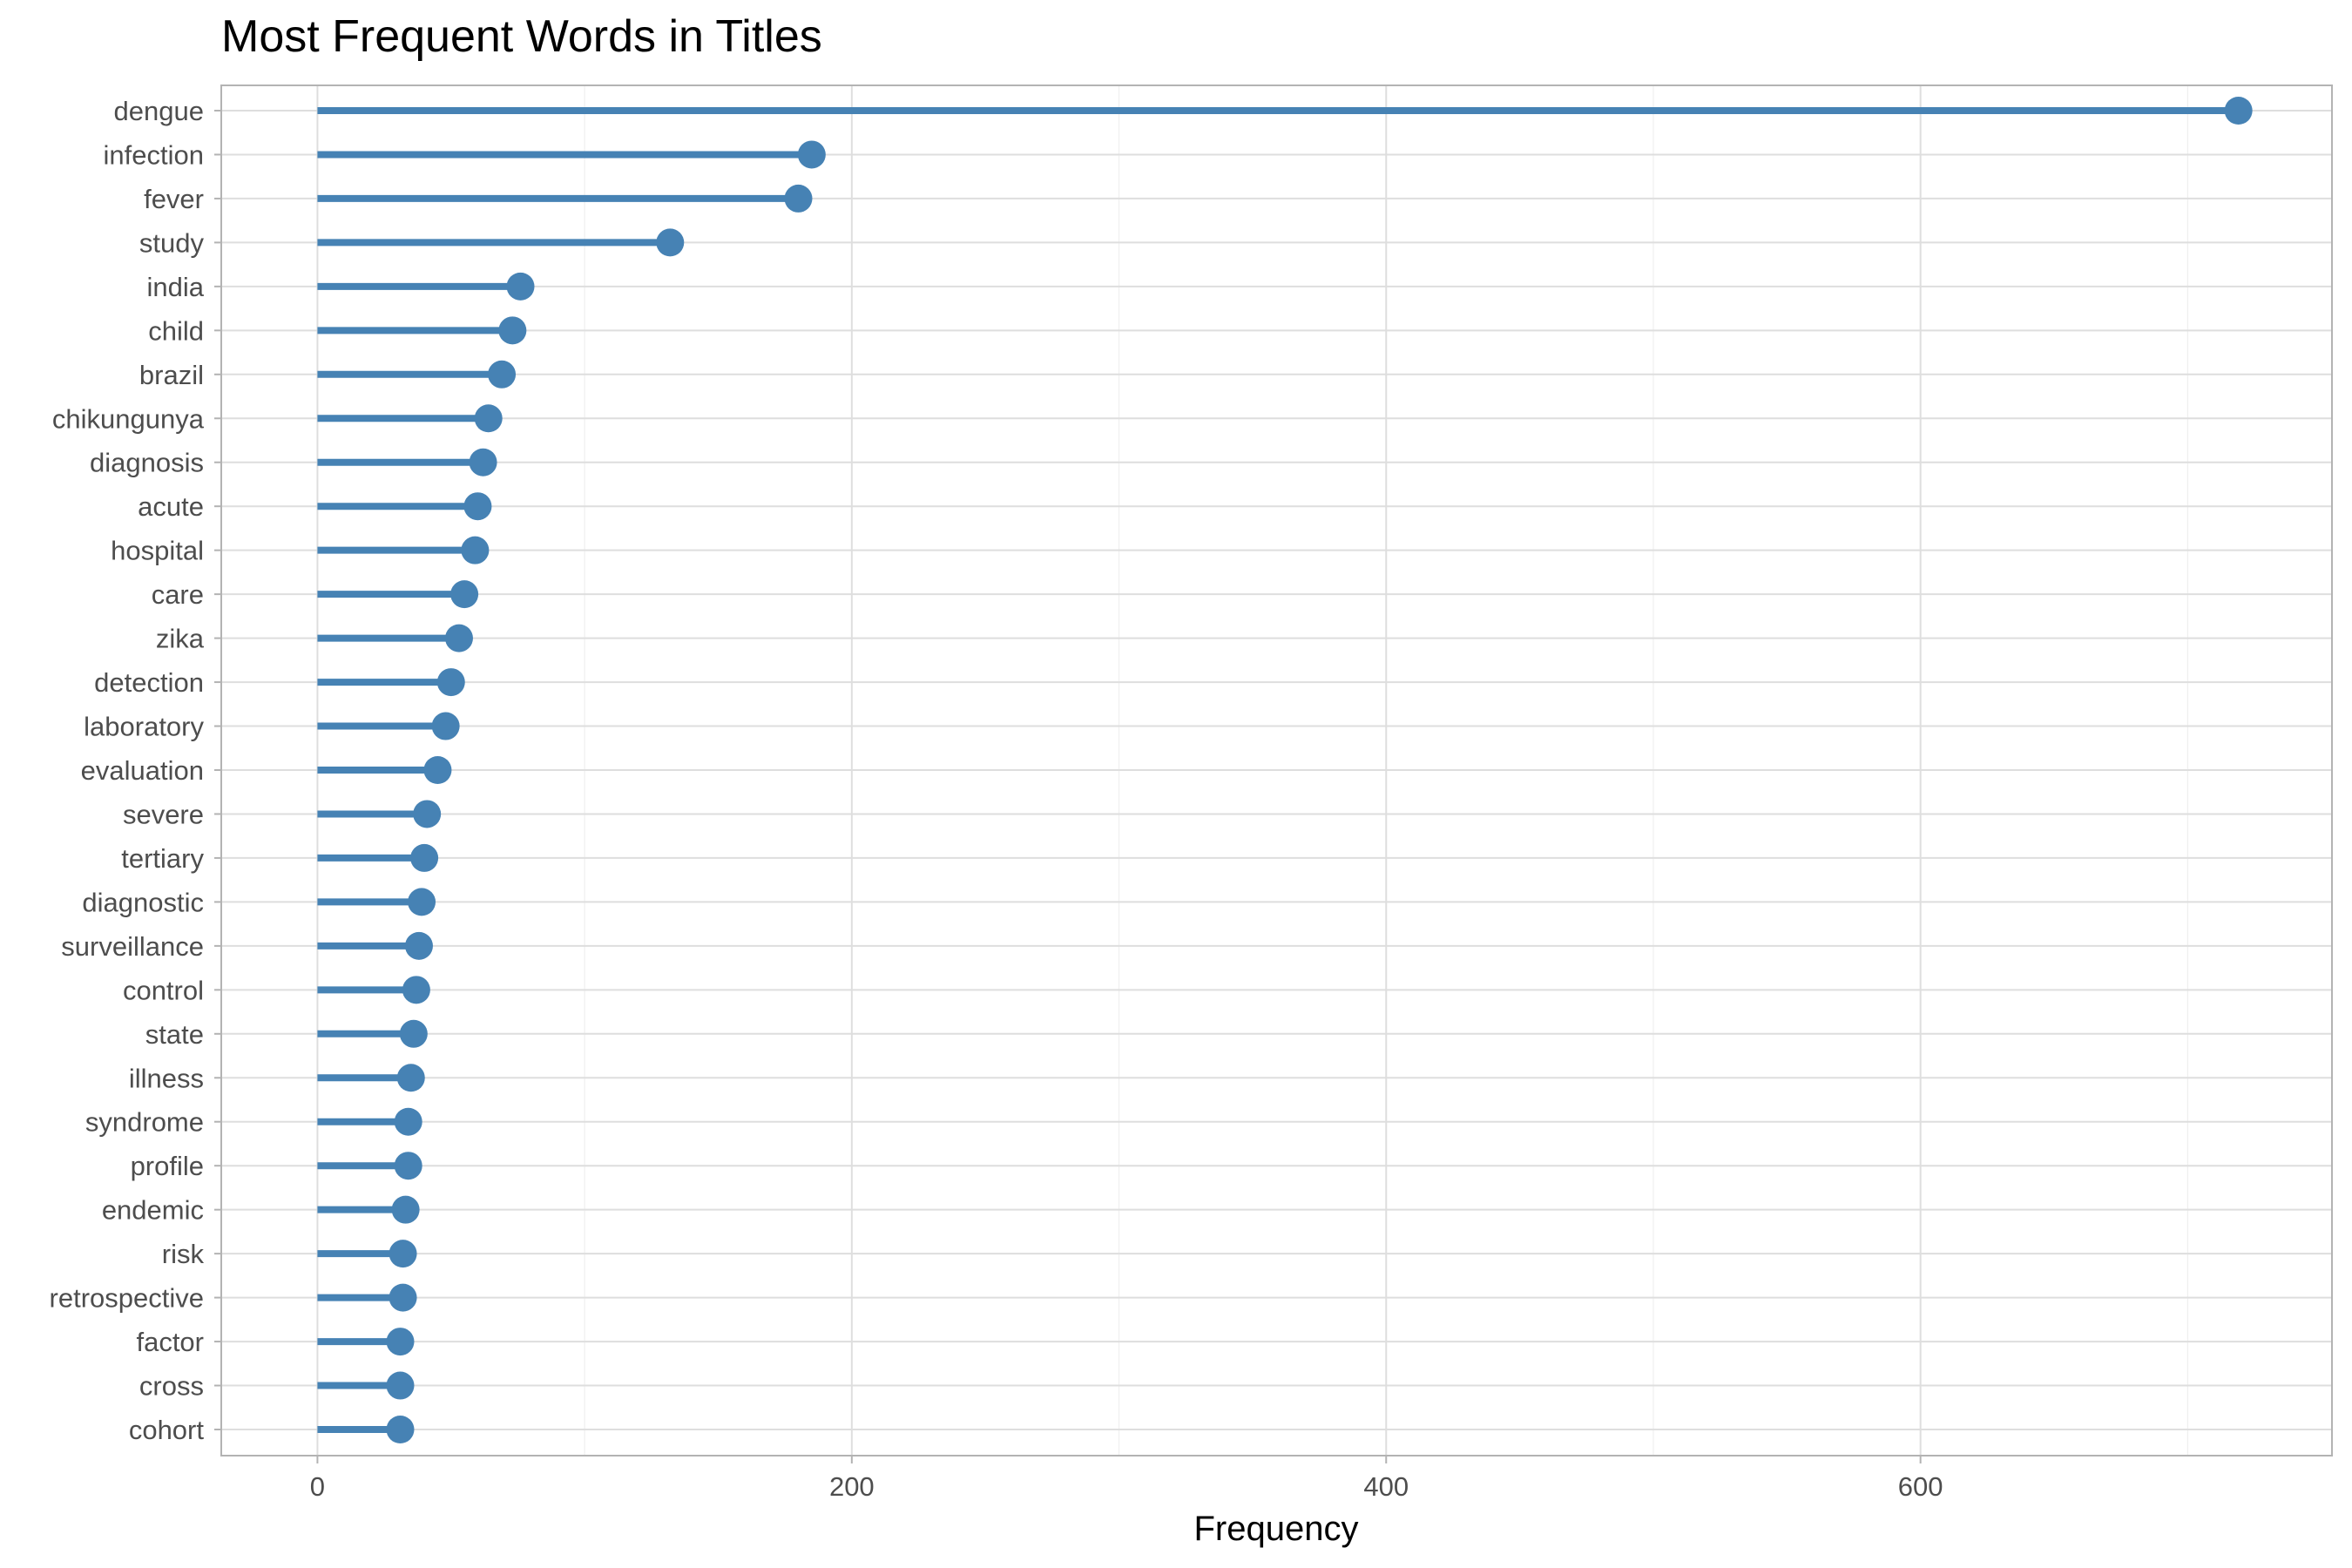 This screenshot has width=2352, height=1568. What do you see at coordinates (852, 1487) in the screenshot?
I see `x-tick-label: 200` at bounding box center [852, 1487].